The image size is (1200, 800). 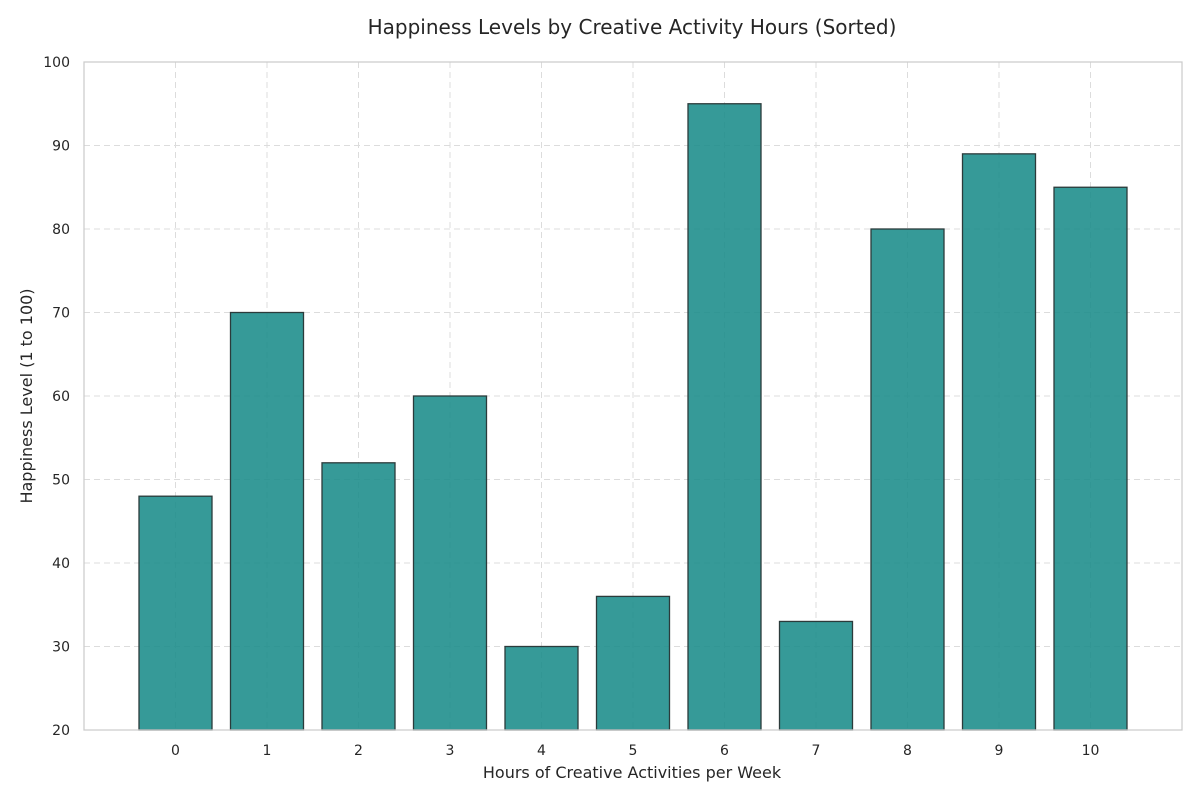 I want to click on x-tick-label: 9, so click(x=999, y=751).